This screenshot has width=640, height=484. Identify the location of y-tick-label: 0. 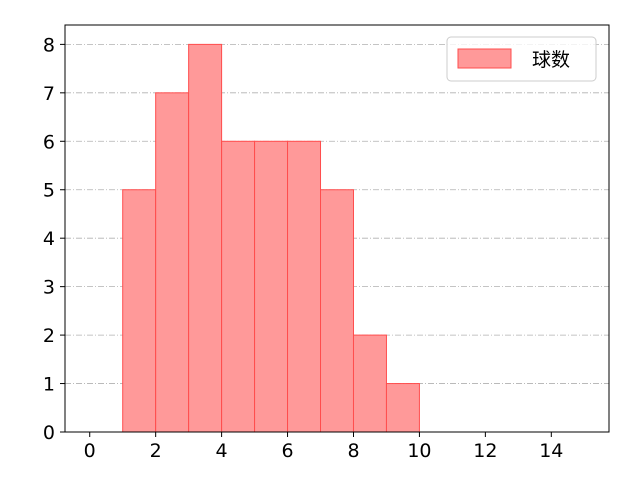
(49, 433).